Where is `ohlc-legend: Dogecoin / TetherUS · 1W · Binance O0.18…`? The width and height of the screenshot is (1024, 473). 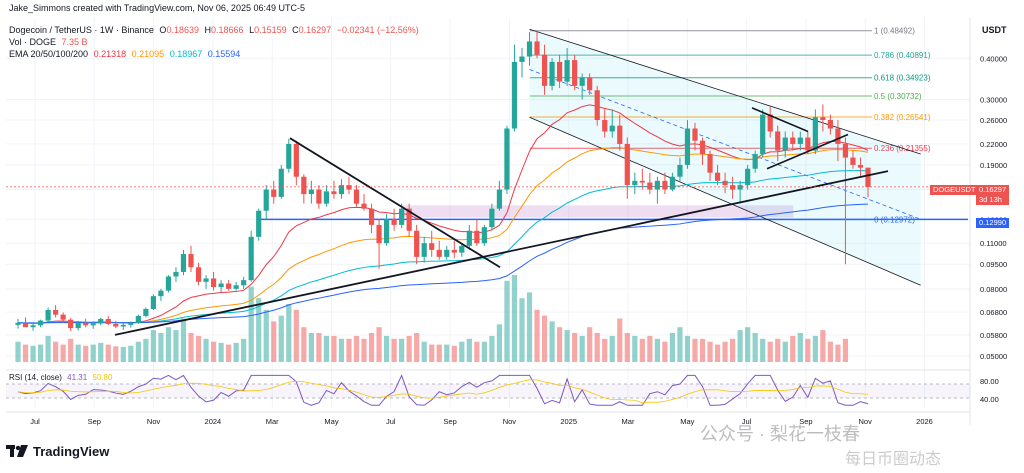 ohlc-legend: Dogecoin / TetherUS · 1W · Binance O0.18… is located at coordinates (214, 30).